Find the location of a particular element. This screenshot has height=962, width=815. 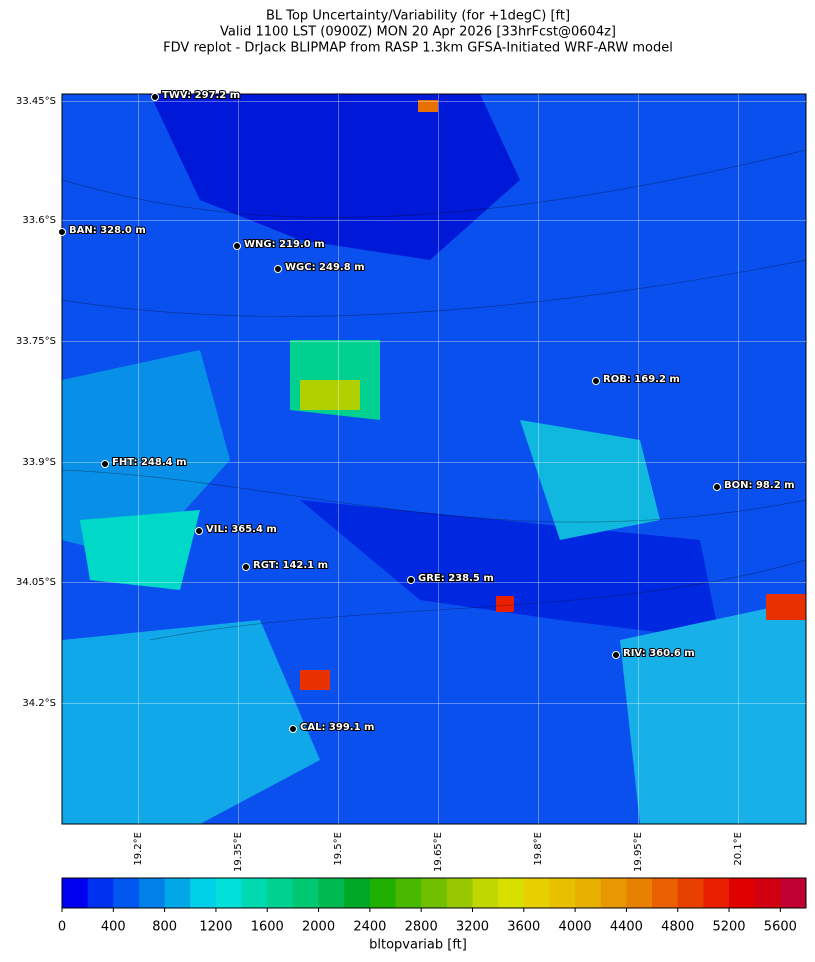

lat-label: 34.05°S is located at coordinates (36, 582).